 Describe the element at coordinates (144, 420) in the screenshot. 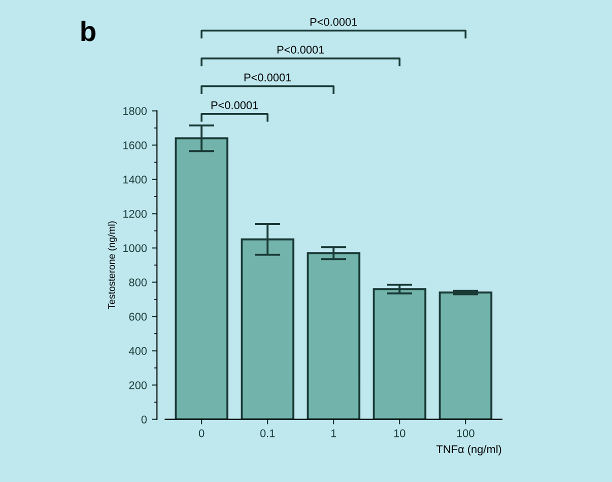

I see `y-tick-label: 0` at that location.